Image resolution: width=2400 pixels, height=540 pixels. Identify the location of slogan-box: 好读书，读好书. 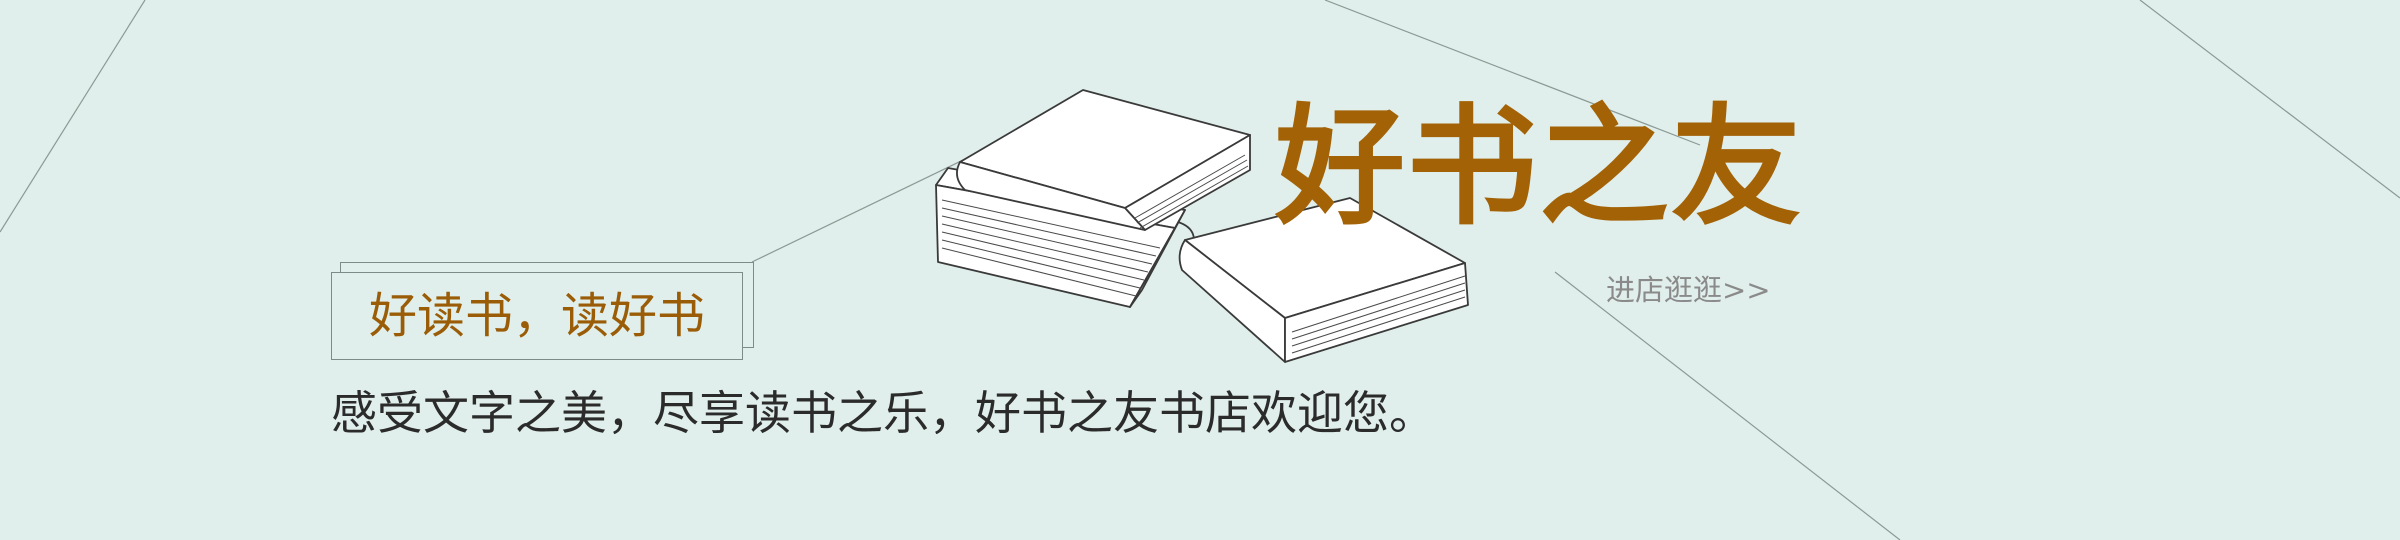
(537, 316).